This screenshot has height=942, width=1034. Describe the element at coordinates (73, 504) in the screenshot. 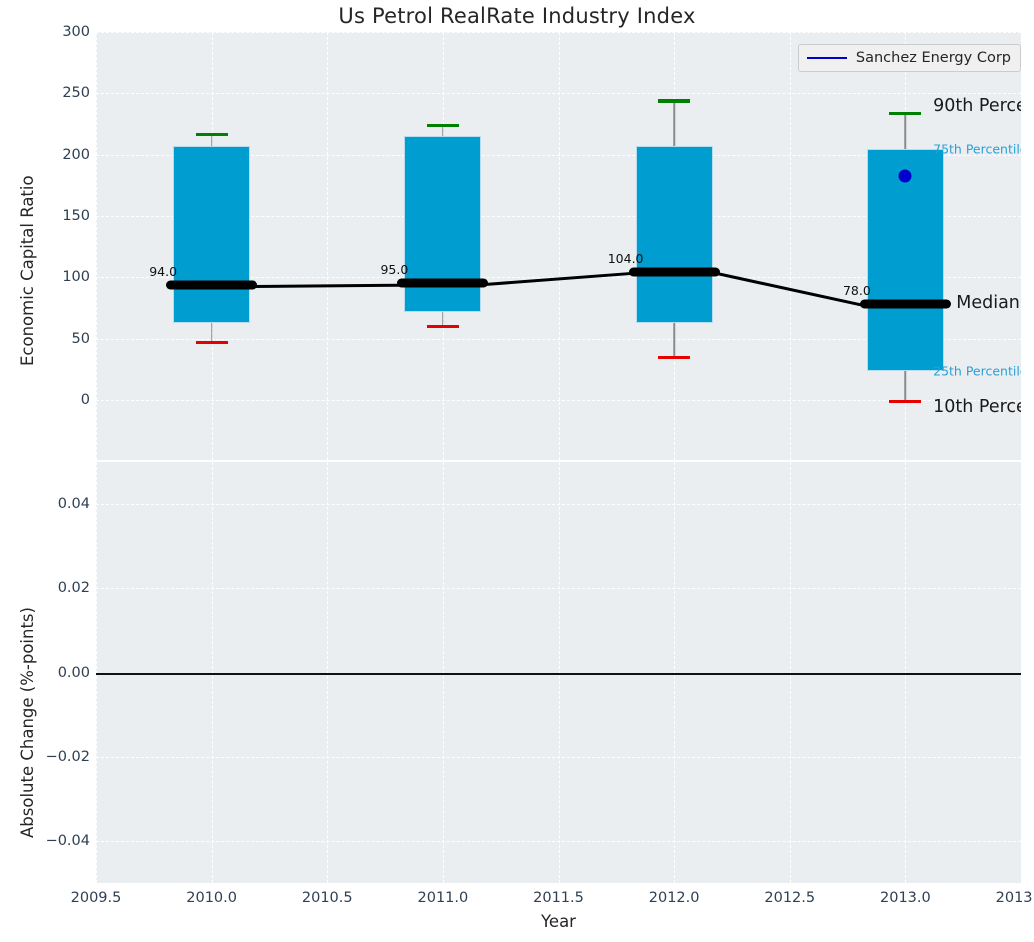

I see `y-axis-tick-label: 0.04` at that location.